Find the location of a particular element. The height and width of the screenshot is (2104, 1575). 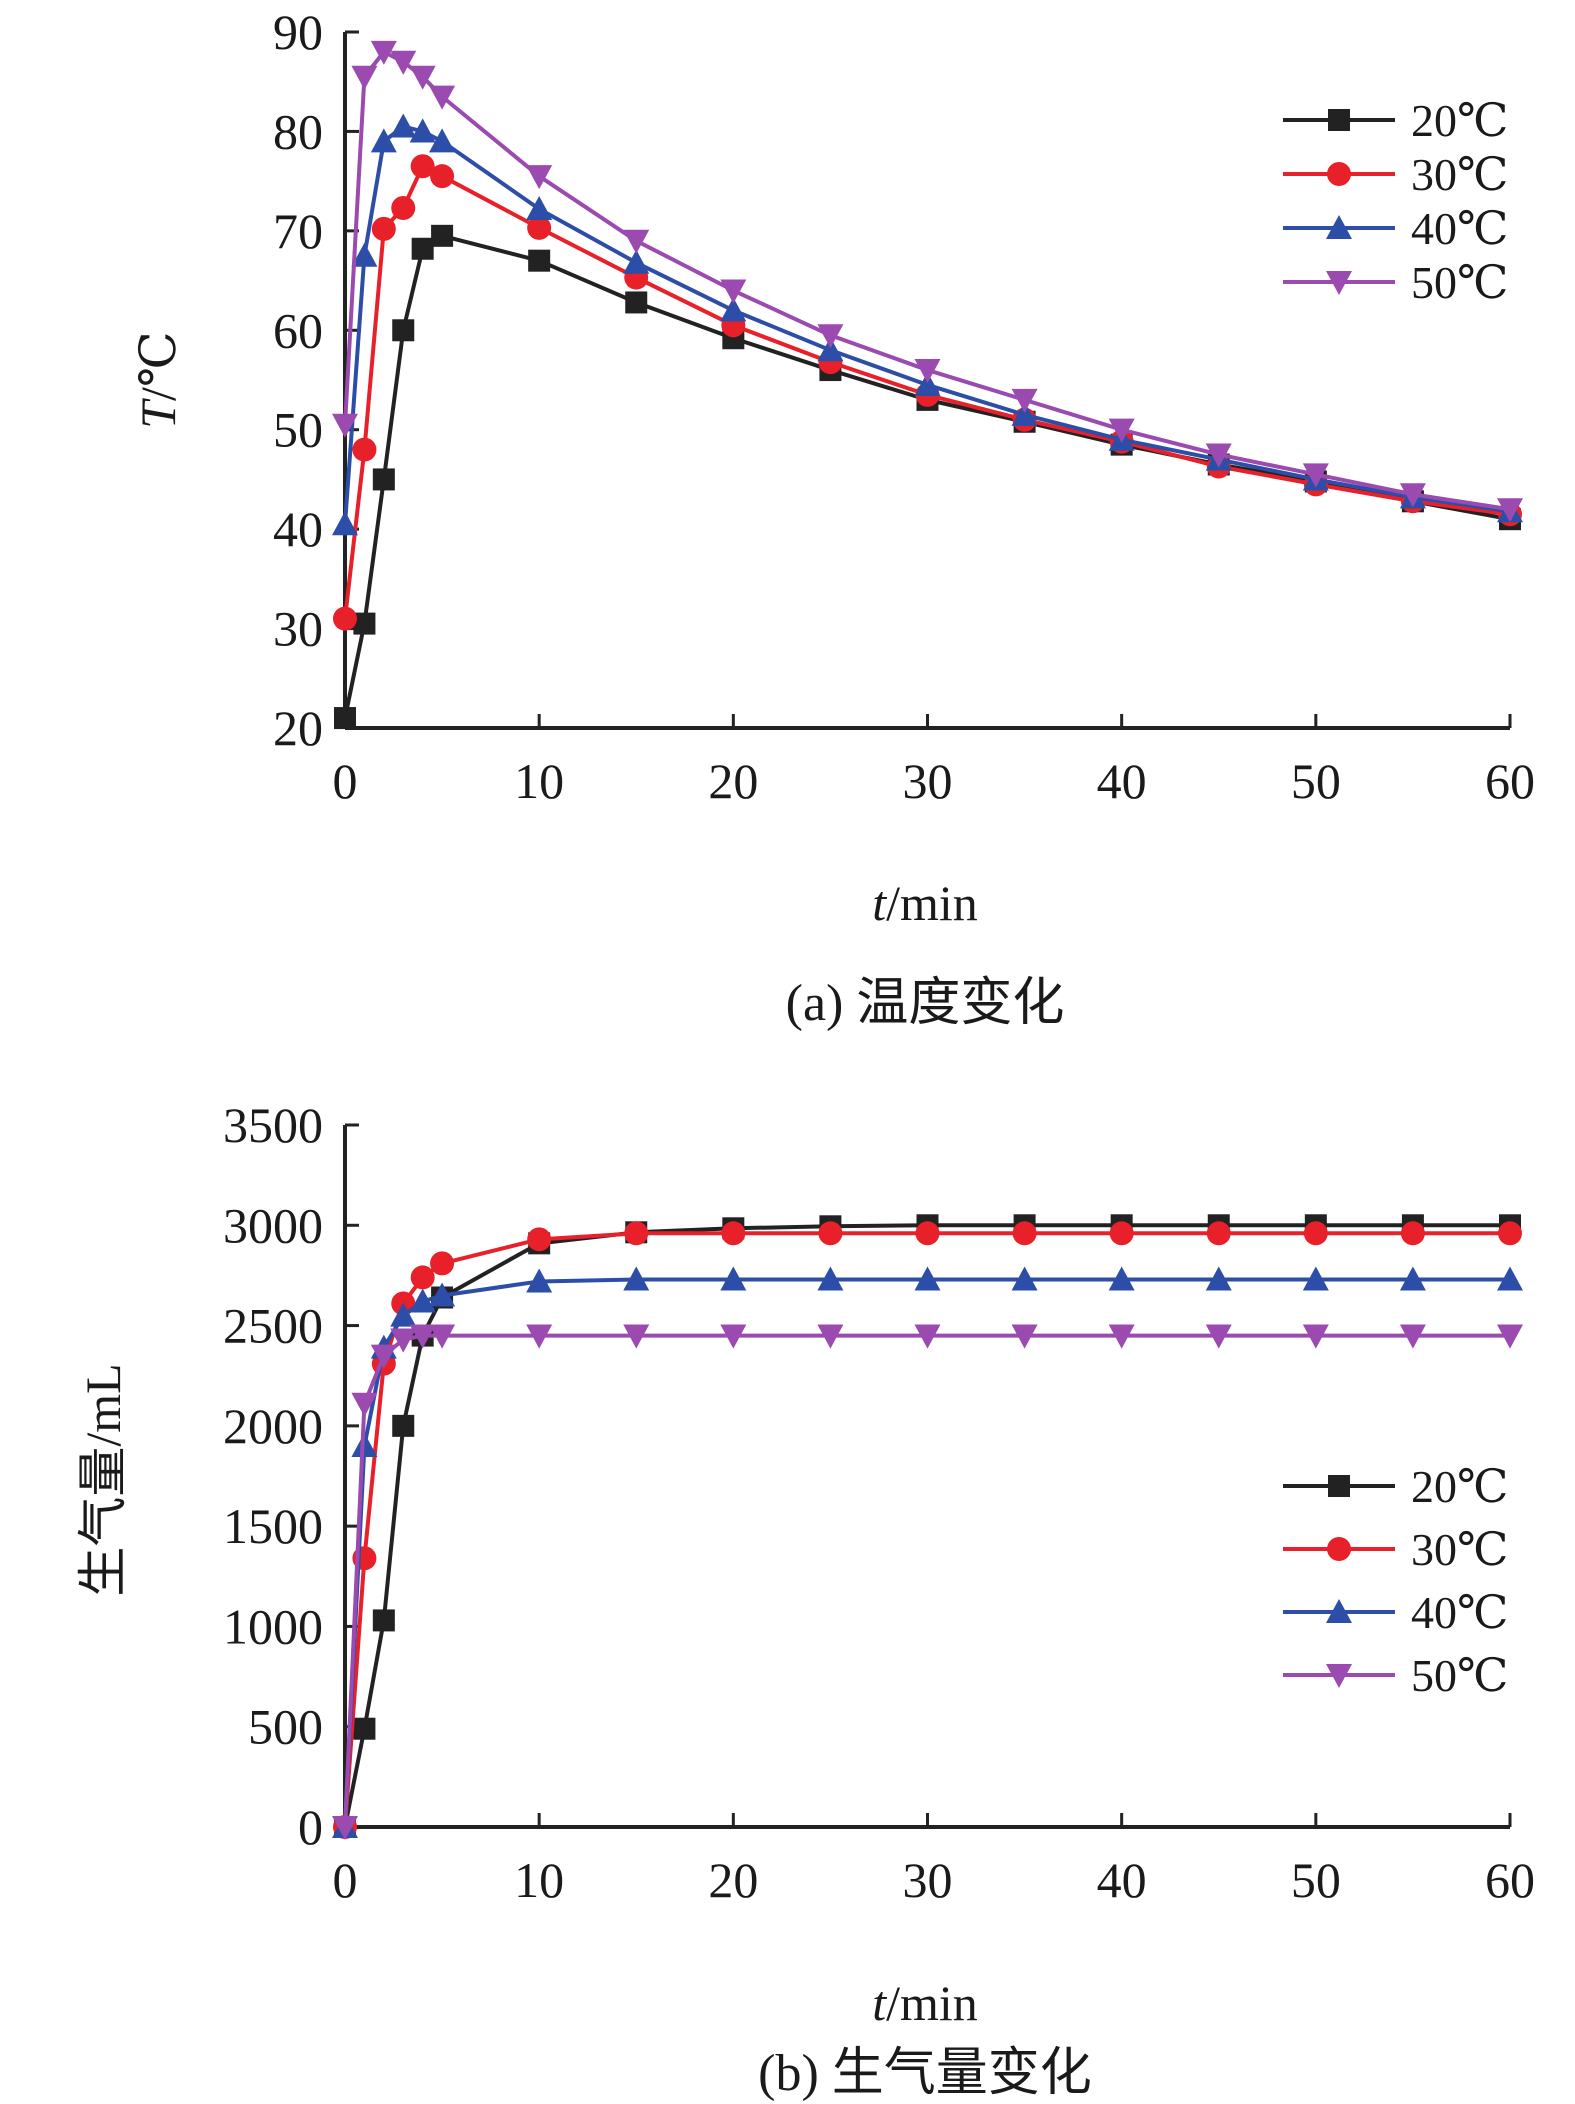

y-tick-label: 30 is located at coordinates (298, 629).